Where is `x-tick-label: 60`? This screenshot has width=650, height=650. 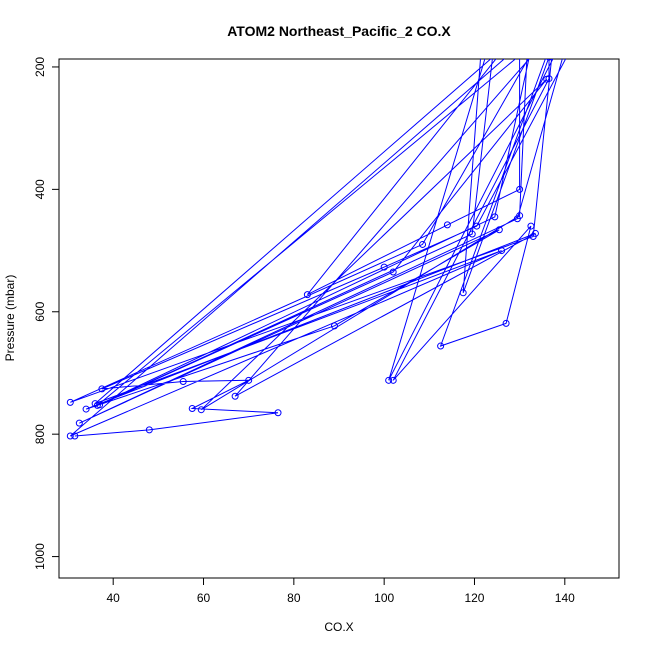 x-tick-label: 60 is located at coordinates (204, 598).